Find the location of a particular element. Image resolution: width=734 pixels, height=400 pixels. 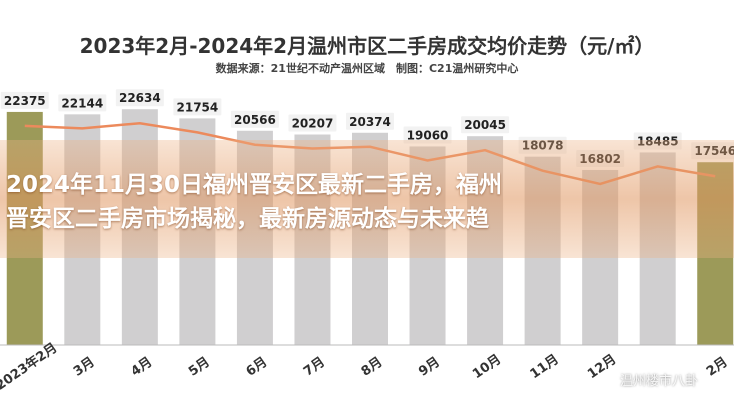

x-tick-label: 3月 is located at coordinates (84, 367).